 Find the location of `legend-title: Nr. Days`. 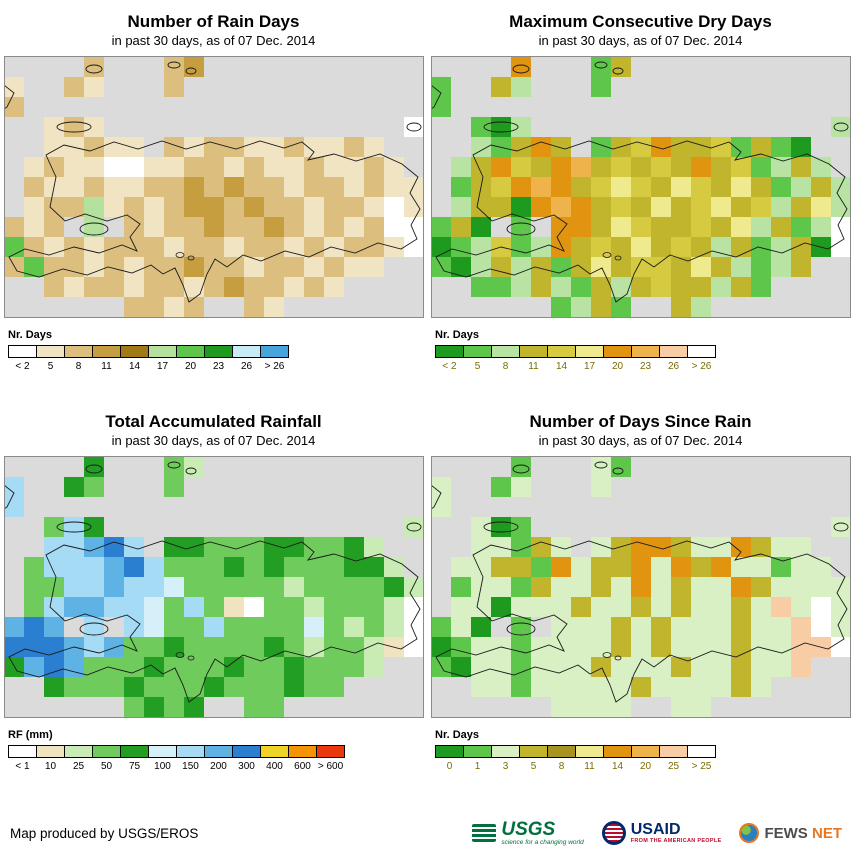

legend-title: Nr. Days is located at coordinates (30, 334).